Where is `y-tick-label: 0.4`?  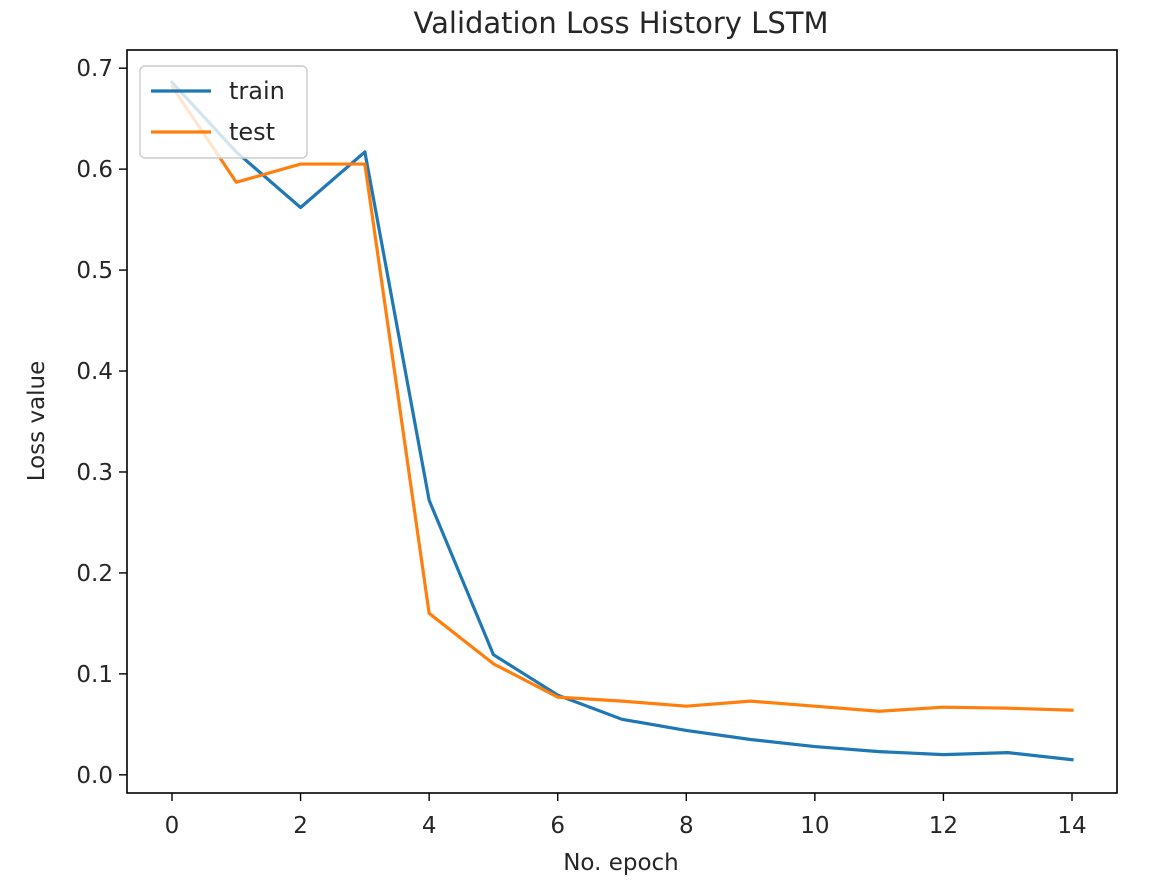 y-tick-label: 0.4 is located at coordinates (94, 372).